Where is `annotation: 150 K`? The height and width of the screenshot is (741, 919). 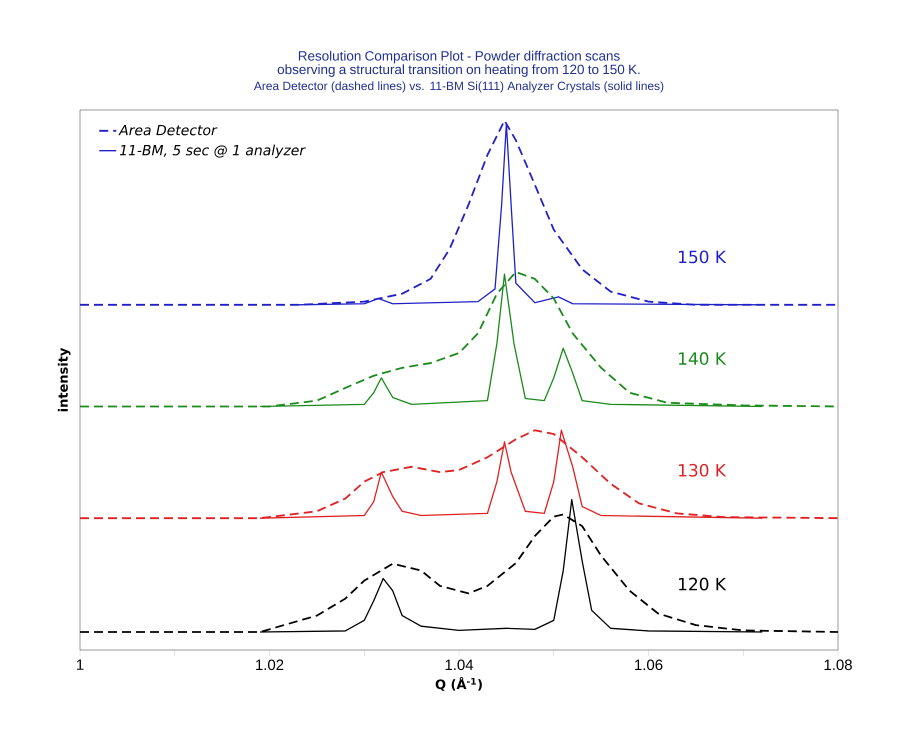
annotation: 150 K is located at coordinates (702, 257).